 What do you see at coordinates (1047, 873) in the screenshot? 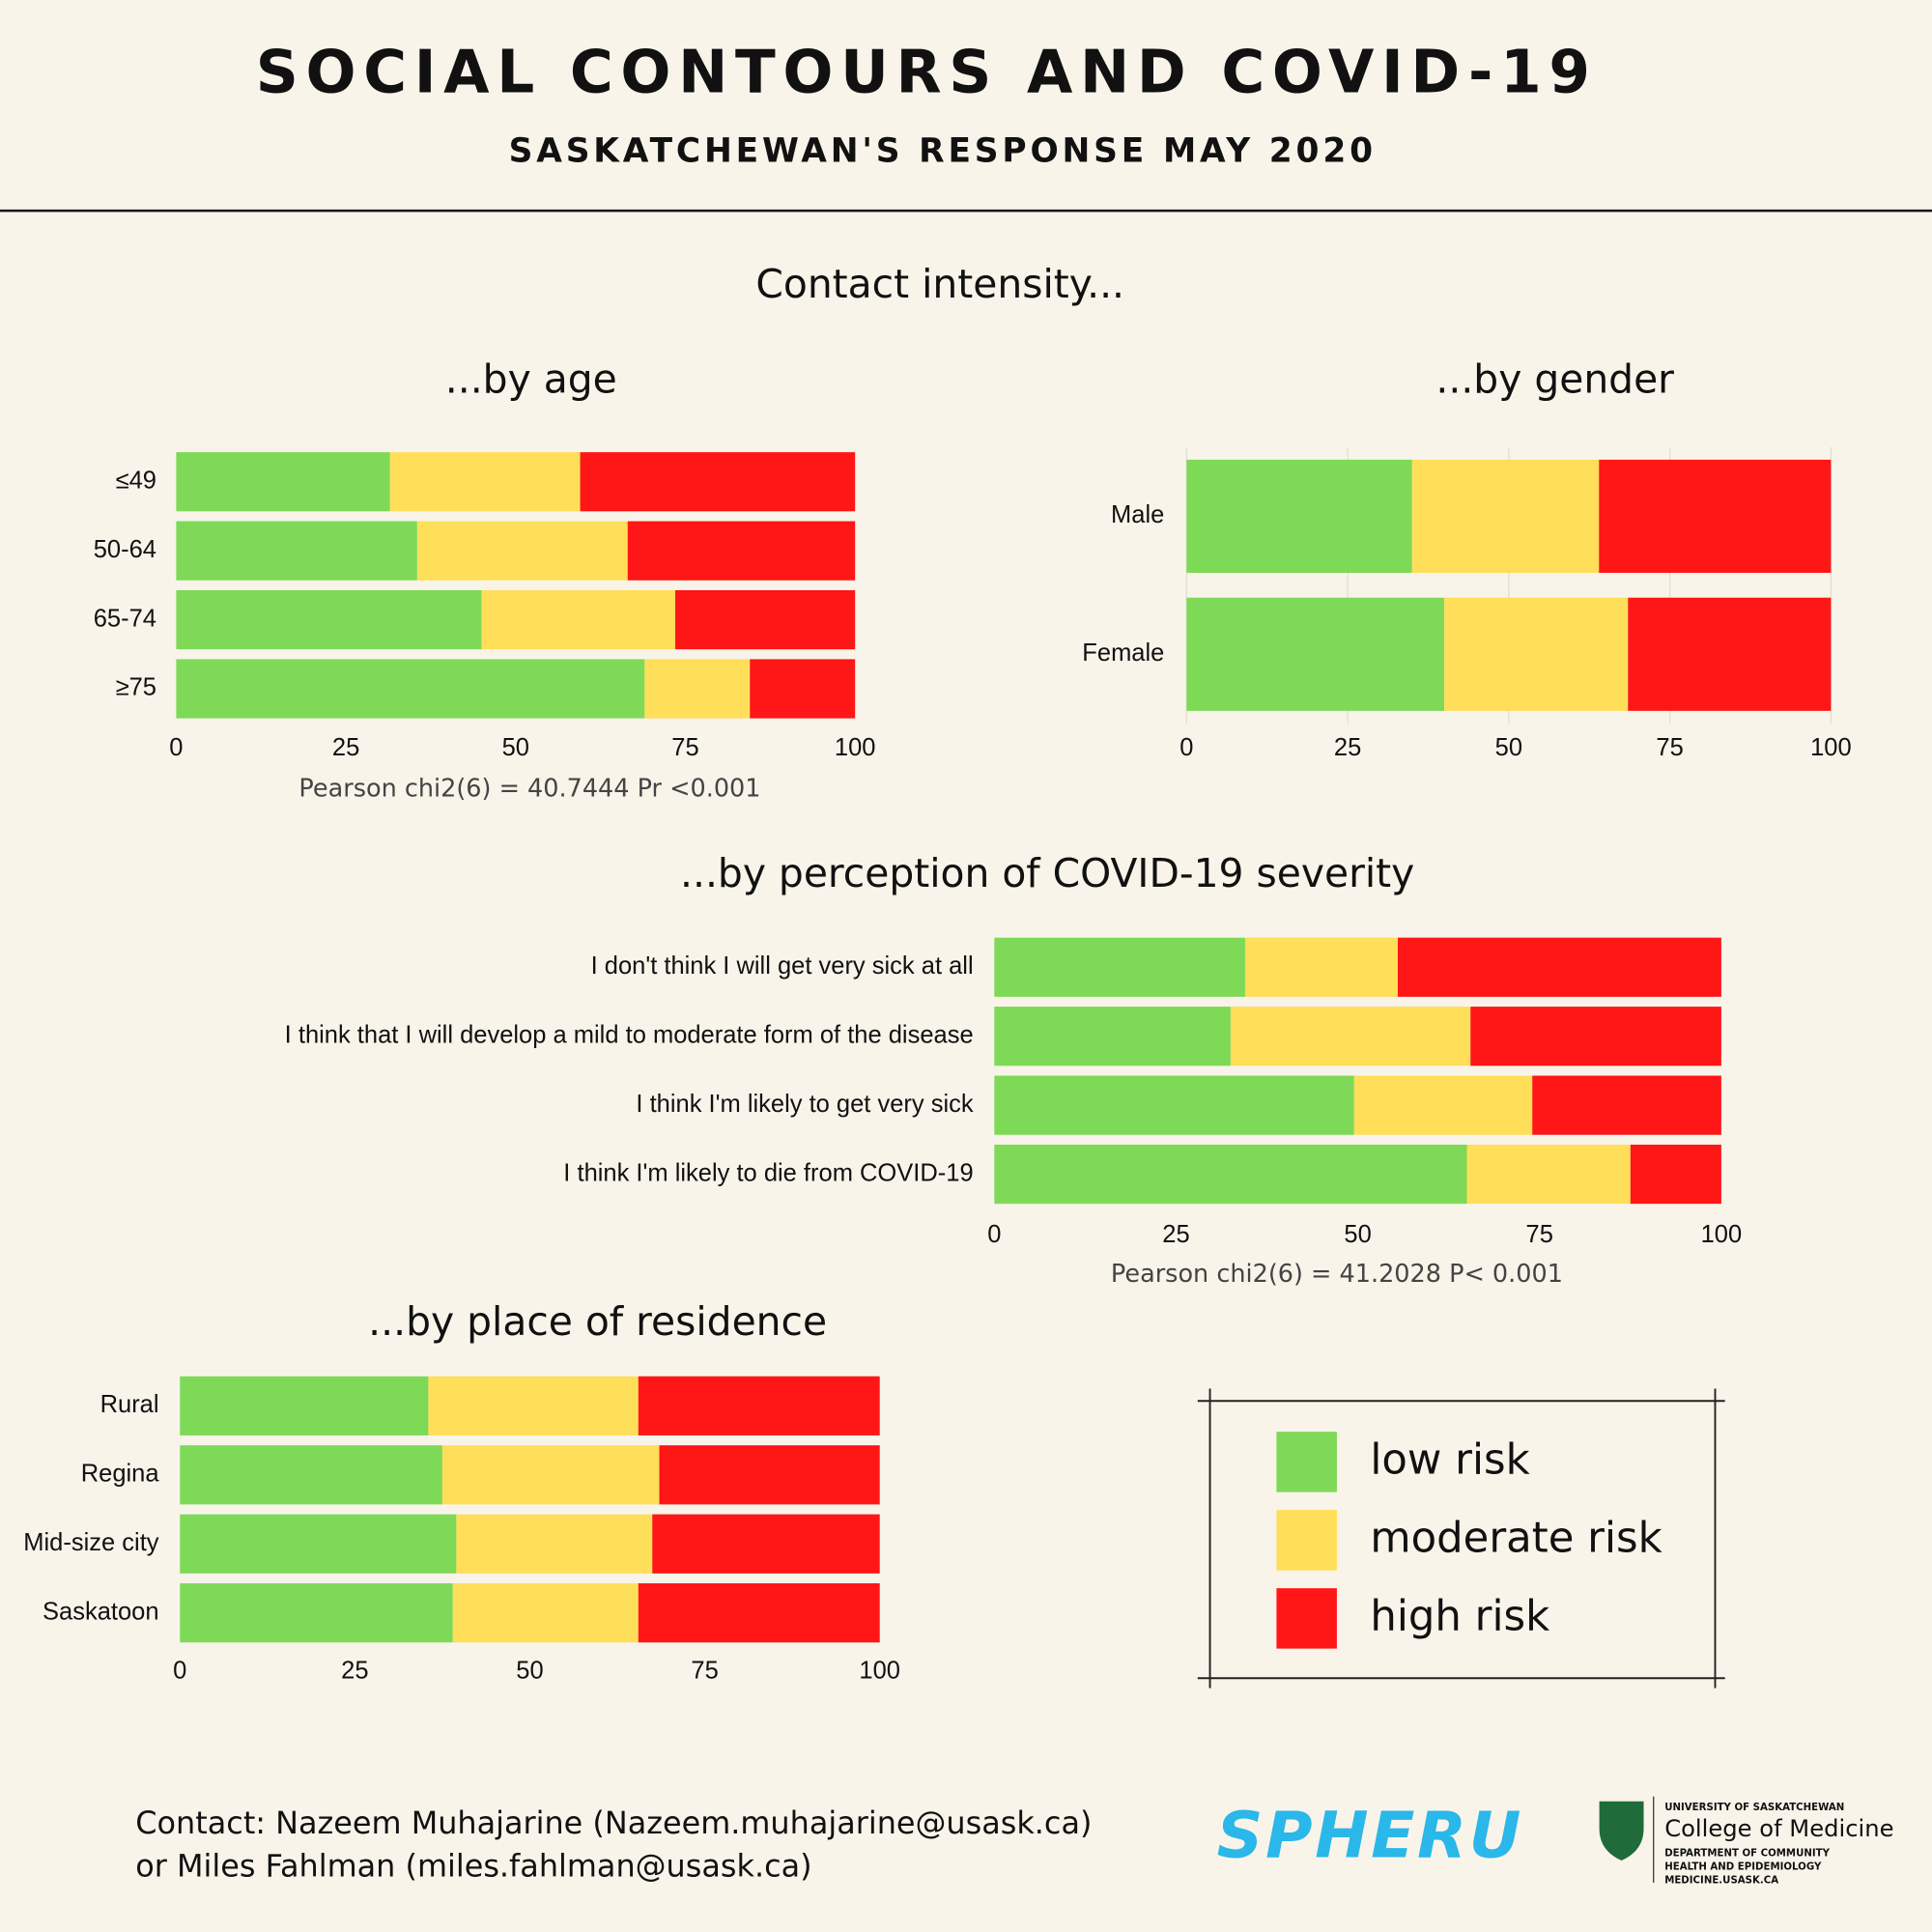
I see `chart-title: ...by perception of COVID-19 severity` at bounding box center [1047, 873].